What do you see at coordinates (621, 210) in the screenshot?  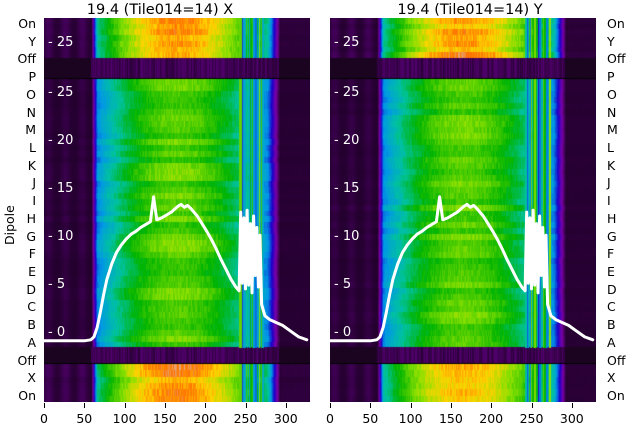 I see `row-labels-right: On Y Off P O N M L K J I H G F E D C B A Off X On` at bounding box center [621, 210].